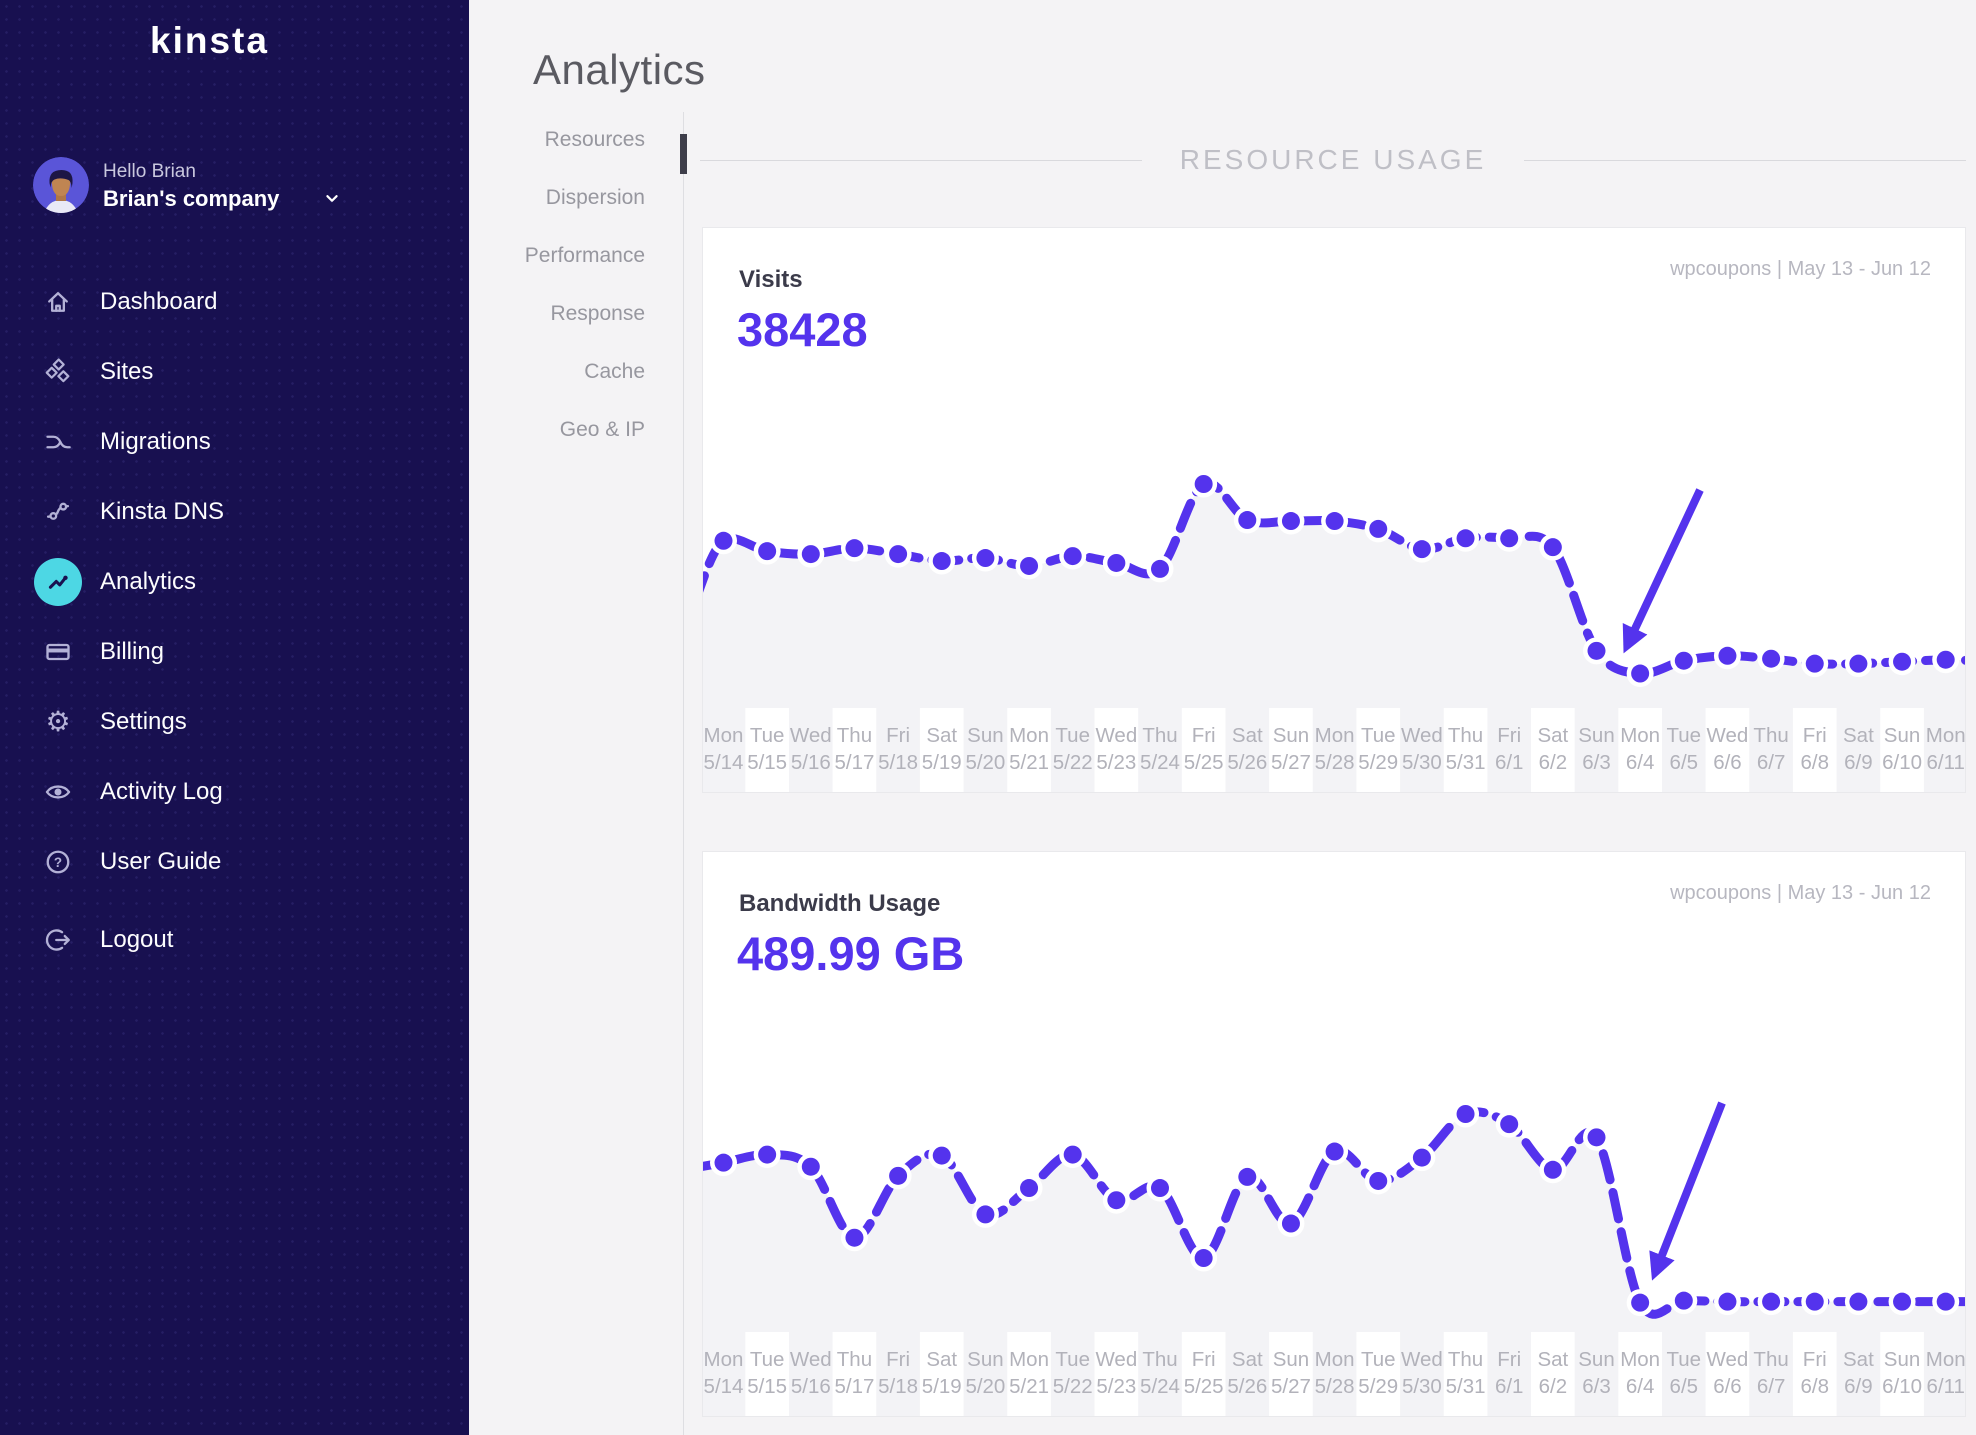 The height and width of the screenshot is (1435, 1976). What do you see at coordinates (602, 429) in the screenshot?
I see `tab-geo-ip: Geo & IP` at bounding box center [602, 429].